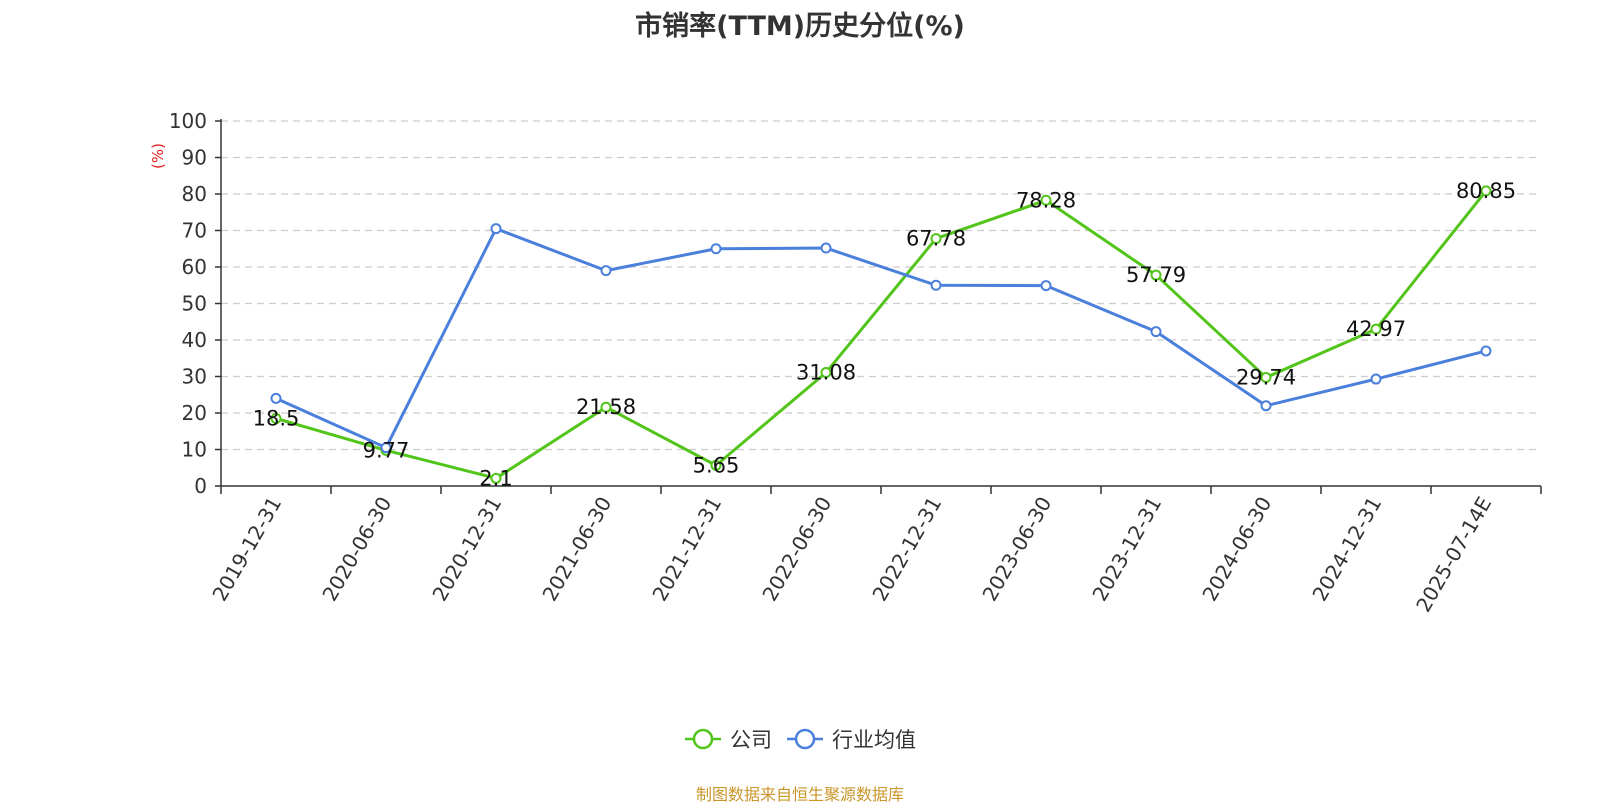  I want to click on x-tick-label: 2024-06-30, so click(1236, 549).